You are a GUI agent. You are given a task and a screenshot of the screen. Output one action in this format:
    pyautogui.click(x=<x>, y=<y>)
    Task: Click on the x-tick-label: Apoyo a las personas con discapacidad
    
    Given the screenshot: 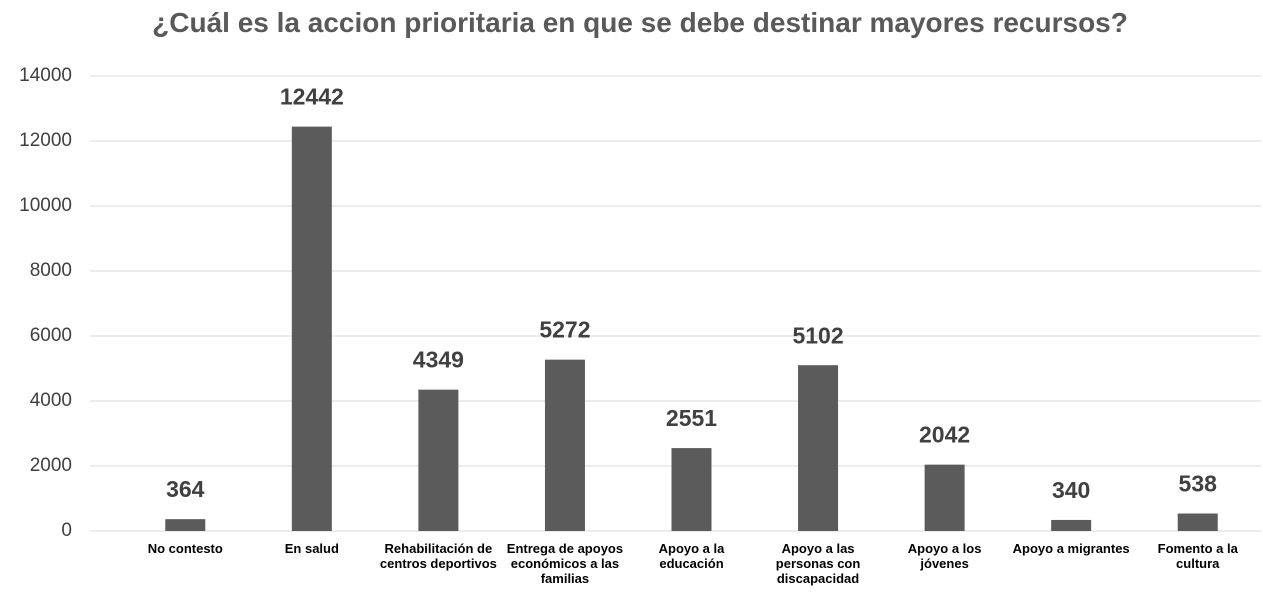 What is the action you would take?
    pyautogui.click(x=818, y=563)
    